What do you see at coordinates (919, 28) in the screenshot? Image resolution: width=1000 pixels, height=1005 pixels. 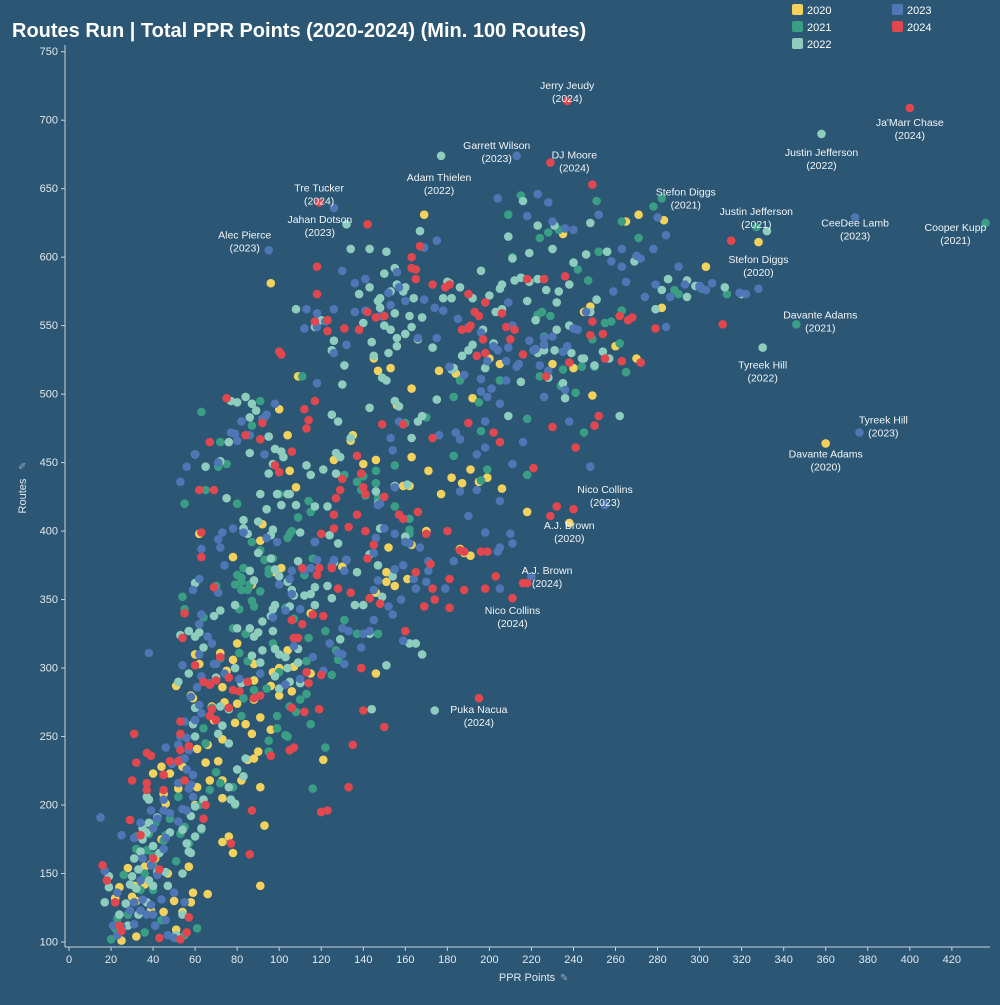 I see `legend-label-2024: 2024` at bounding box center [919, 28].